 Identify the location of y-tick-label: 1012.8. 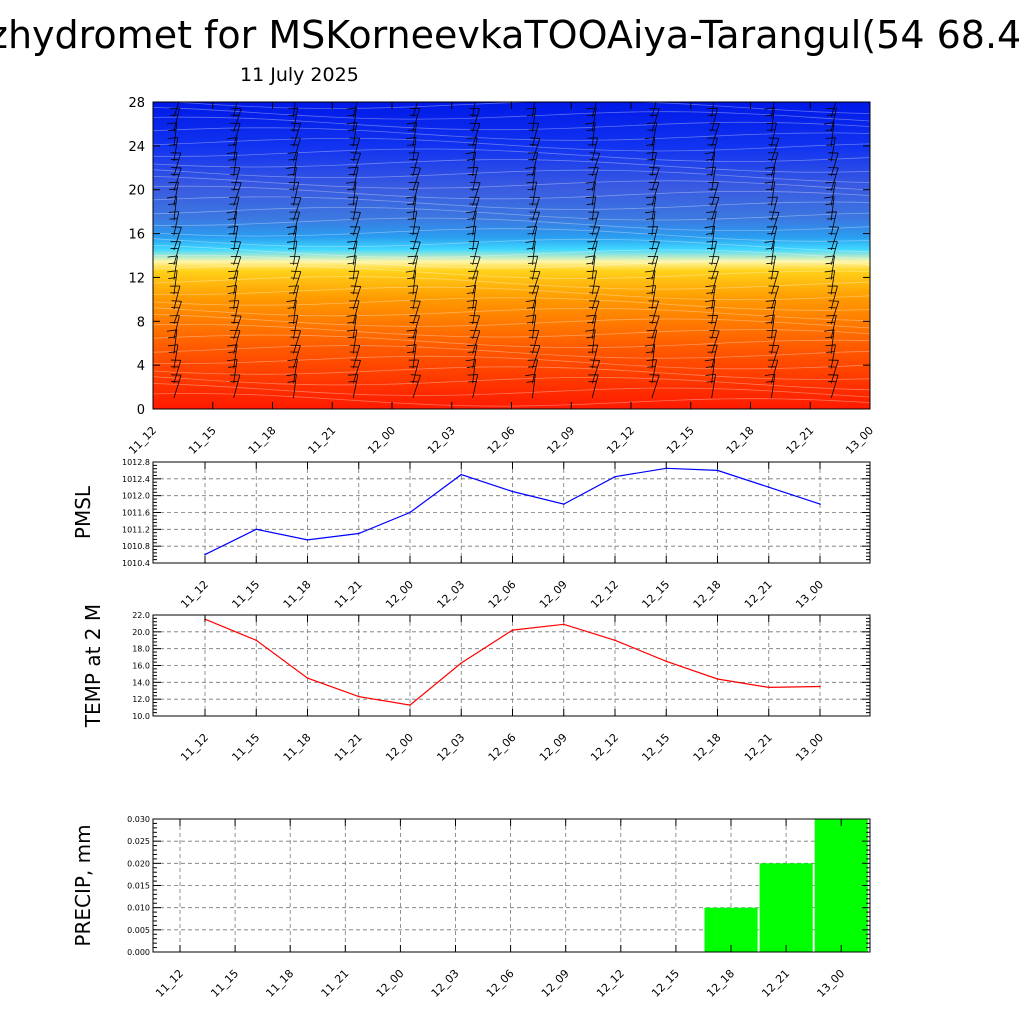
(136, 462).